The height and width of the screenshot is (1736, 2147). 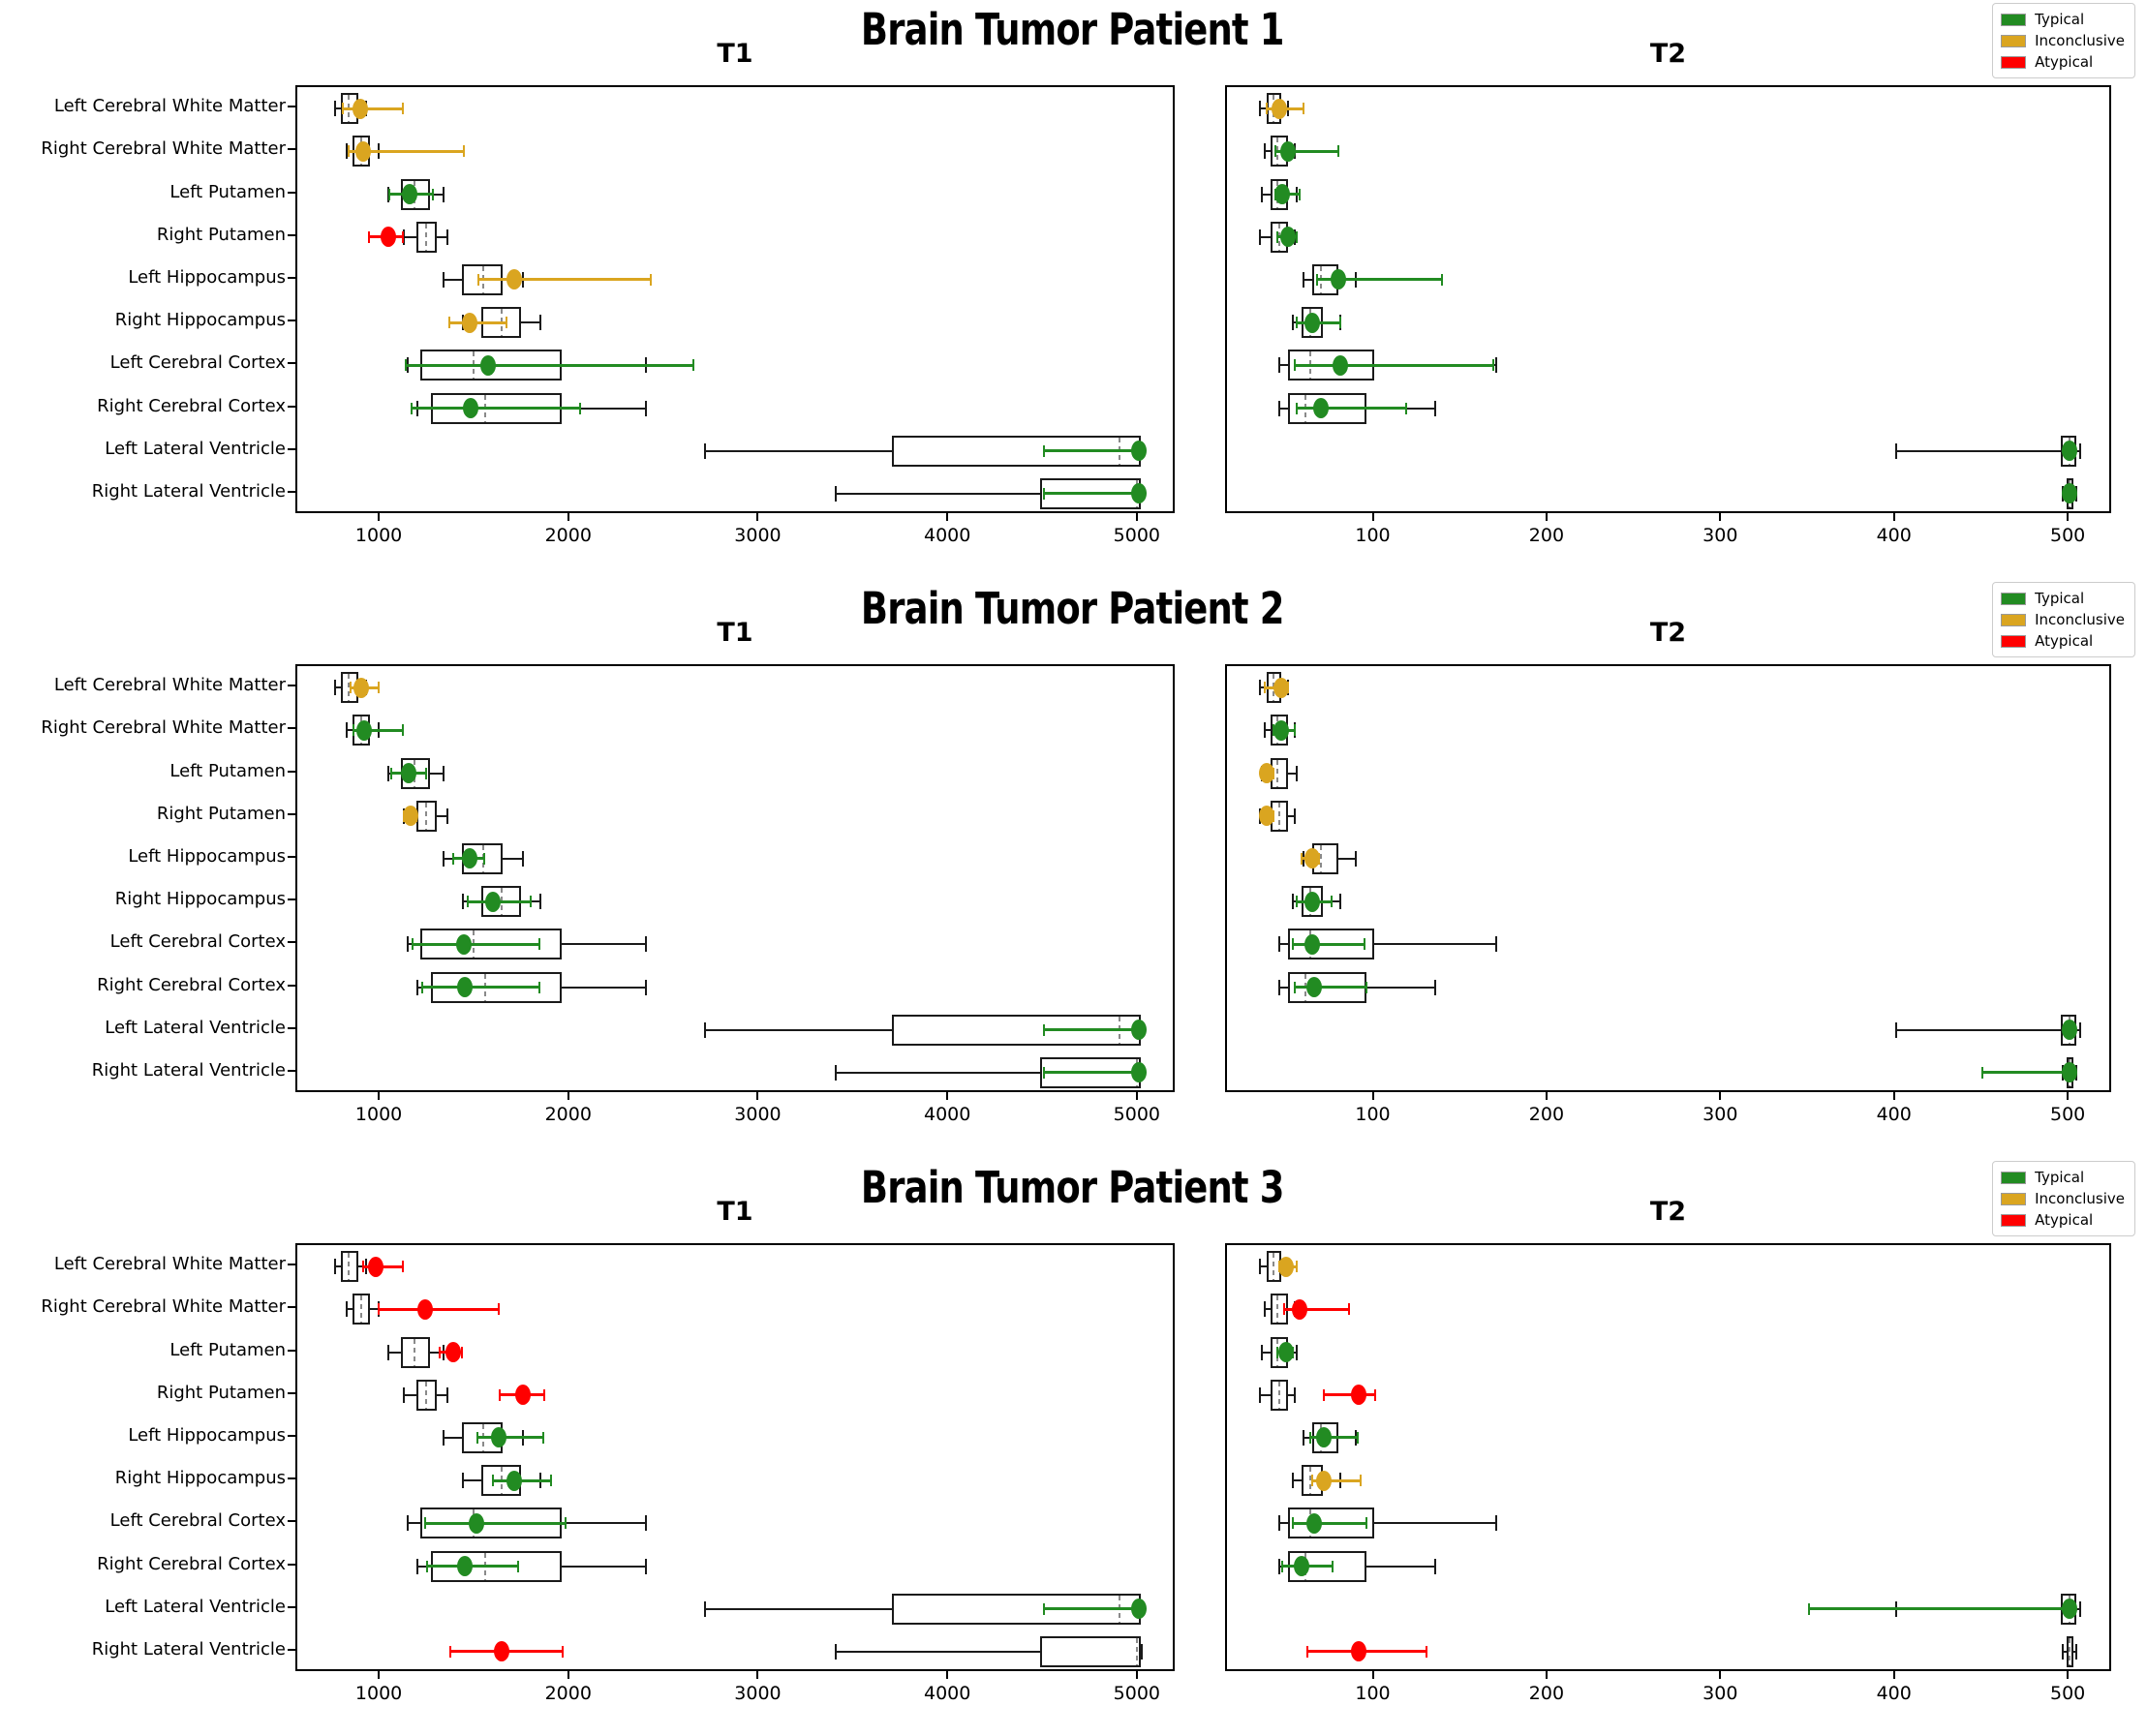 What do you see at coordinates (1894, 1693) in the screenshot?
I see `x-tick-label: 400` at bounding box center [1894, 1693].